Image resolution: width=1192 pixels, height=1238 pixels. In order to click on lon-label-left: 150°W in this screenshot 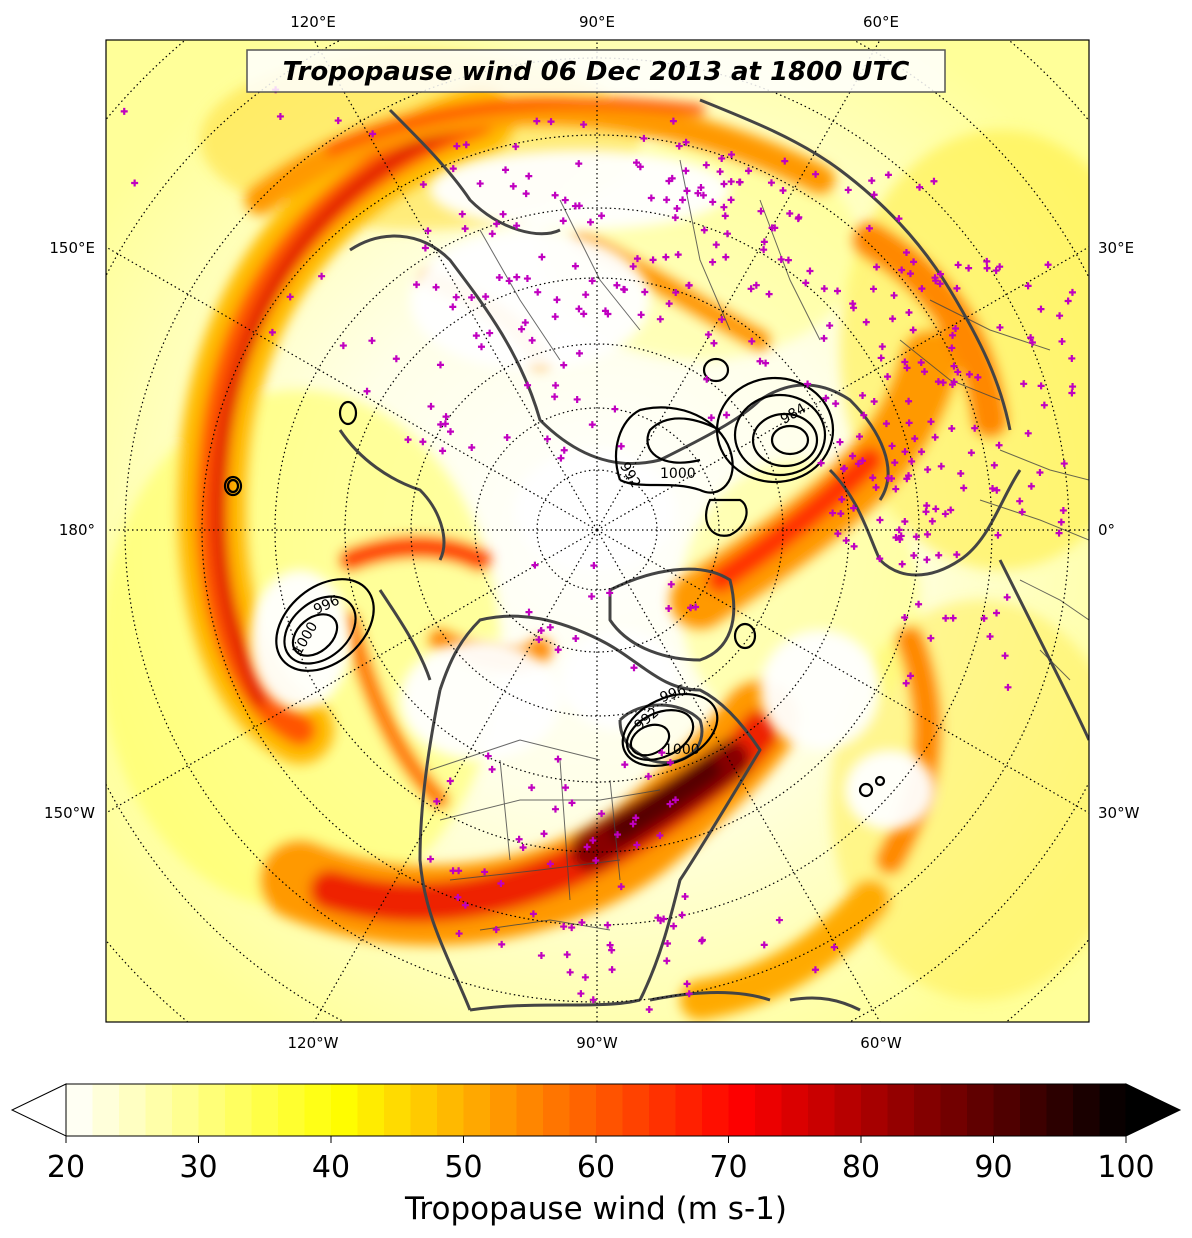, I will do `click(69, 813)`.